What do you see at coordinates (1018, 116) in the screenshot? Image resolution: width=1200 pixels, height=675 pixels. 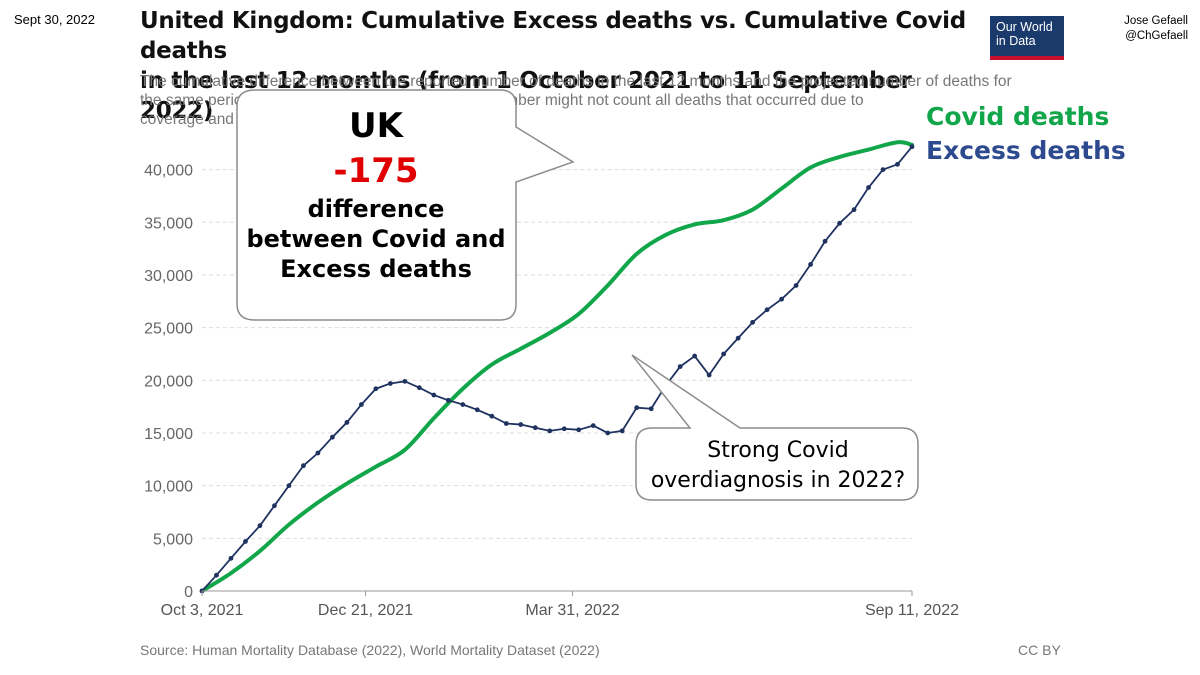 I see `legend-covid: Covid deaths` at bounding box center [1018, 116].